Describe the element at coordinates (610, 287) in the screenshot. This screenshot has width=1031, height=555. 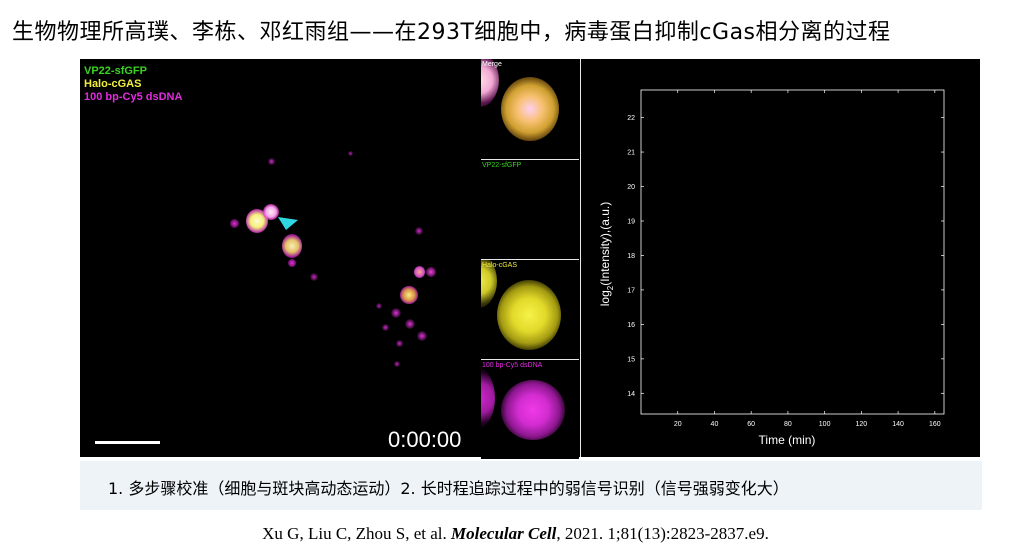
I see `y-axis-title-sub: 2` at that location.